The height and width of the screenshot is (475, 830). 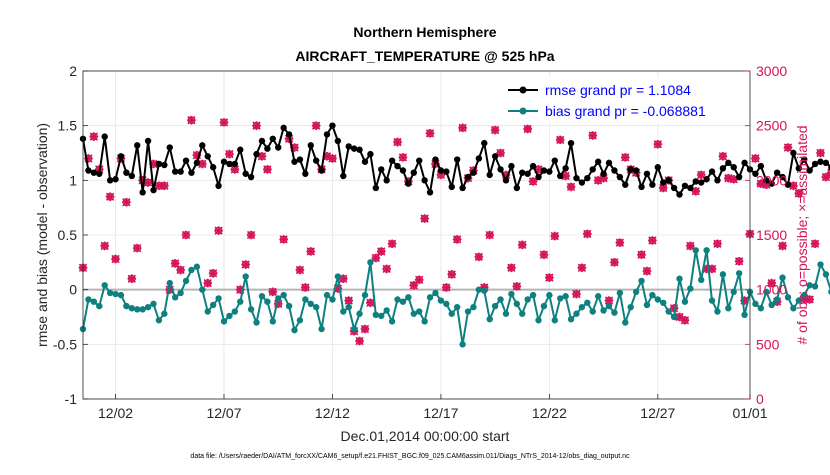 What do you see at coordinates (549, 413) in the screenshot?
I see `x-tick-label: 12/22` at bounding box center [549, 413].